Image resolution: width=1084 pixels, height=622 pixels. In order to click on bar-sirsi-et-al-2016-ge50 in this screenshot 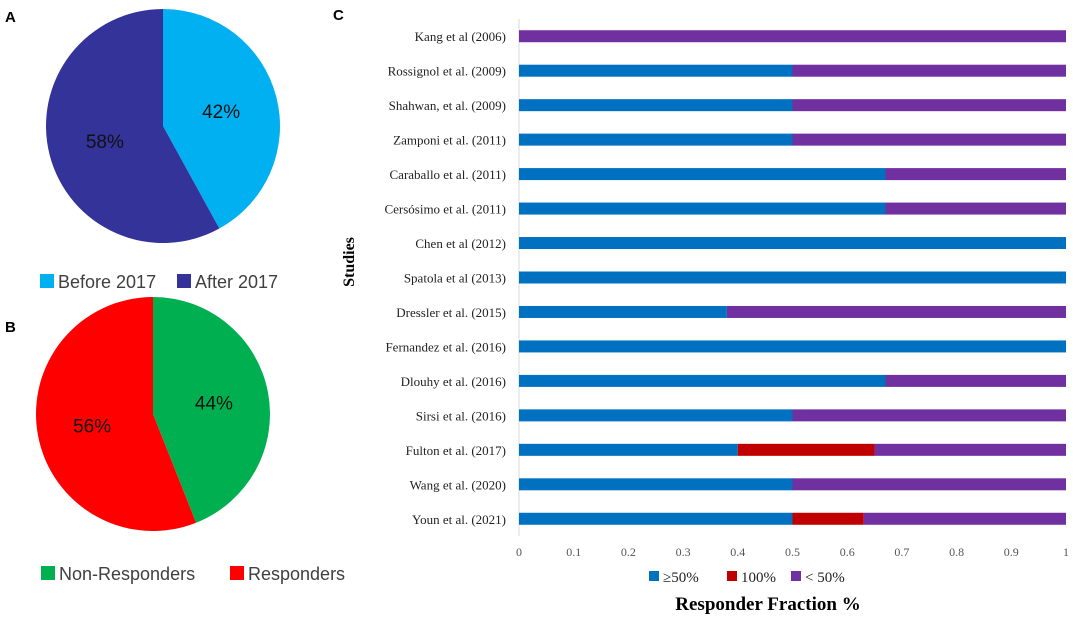, I will do `click(656, 415)`.